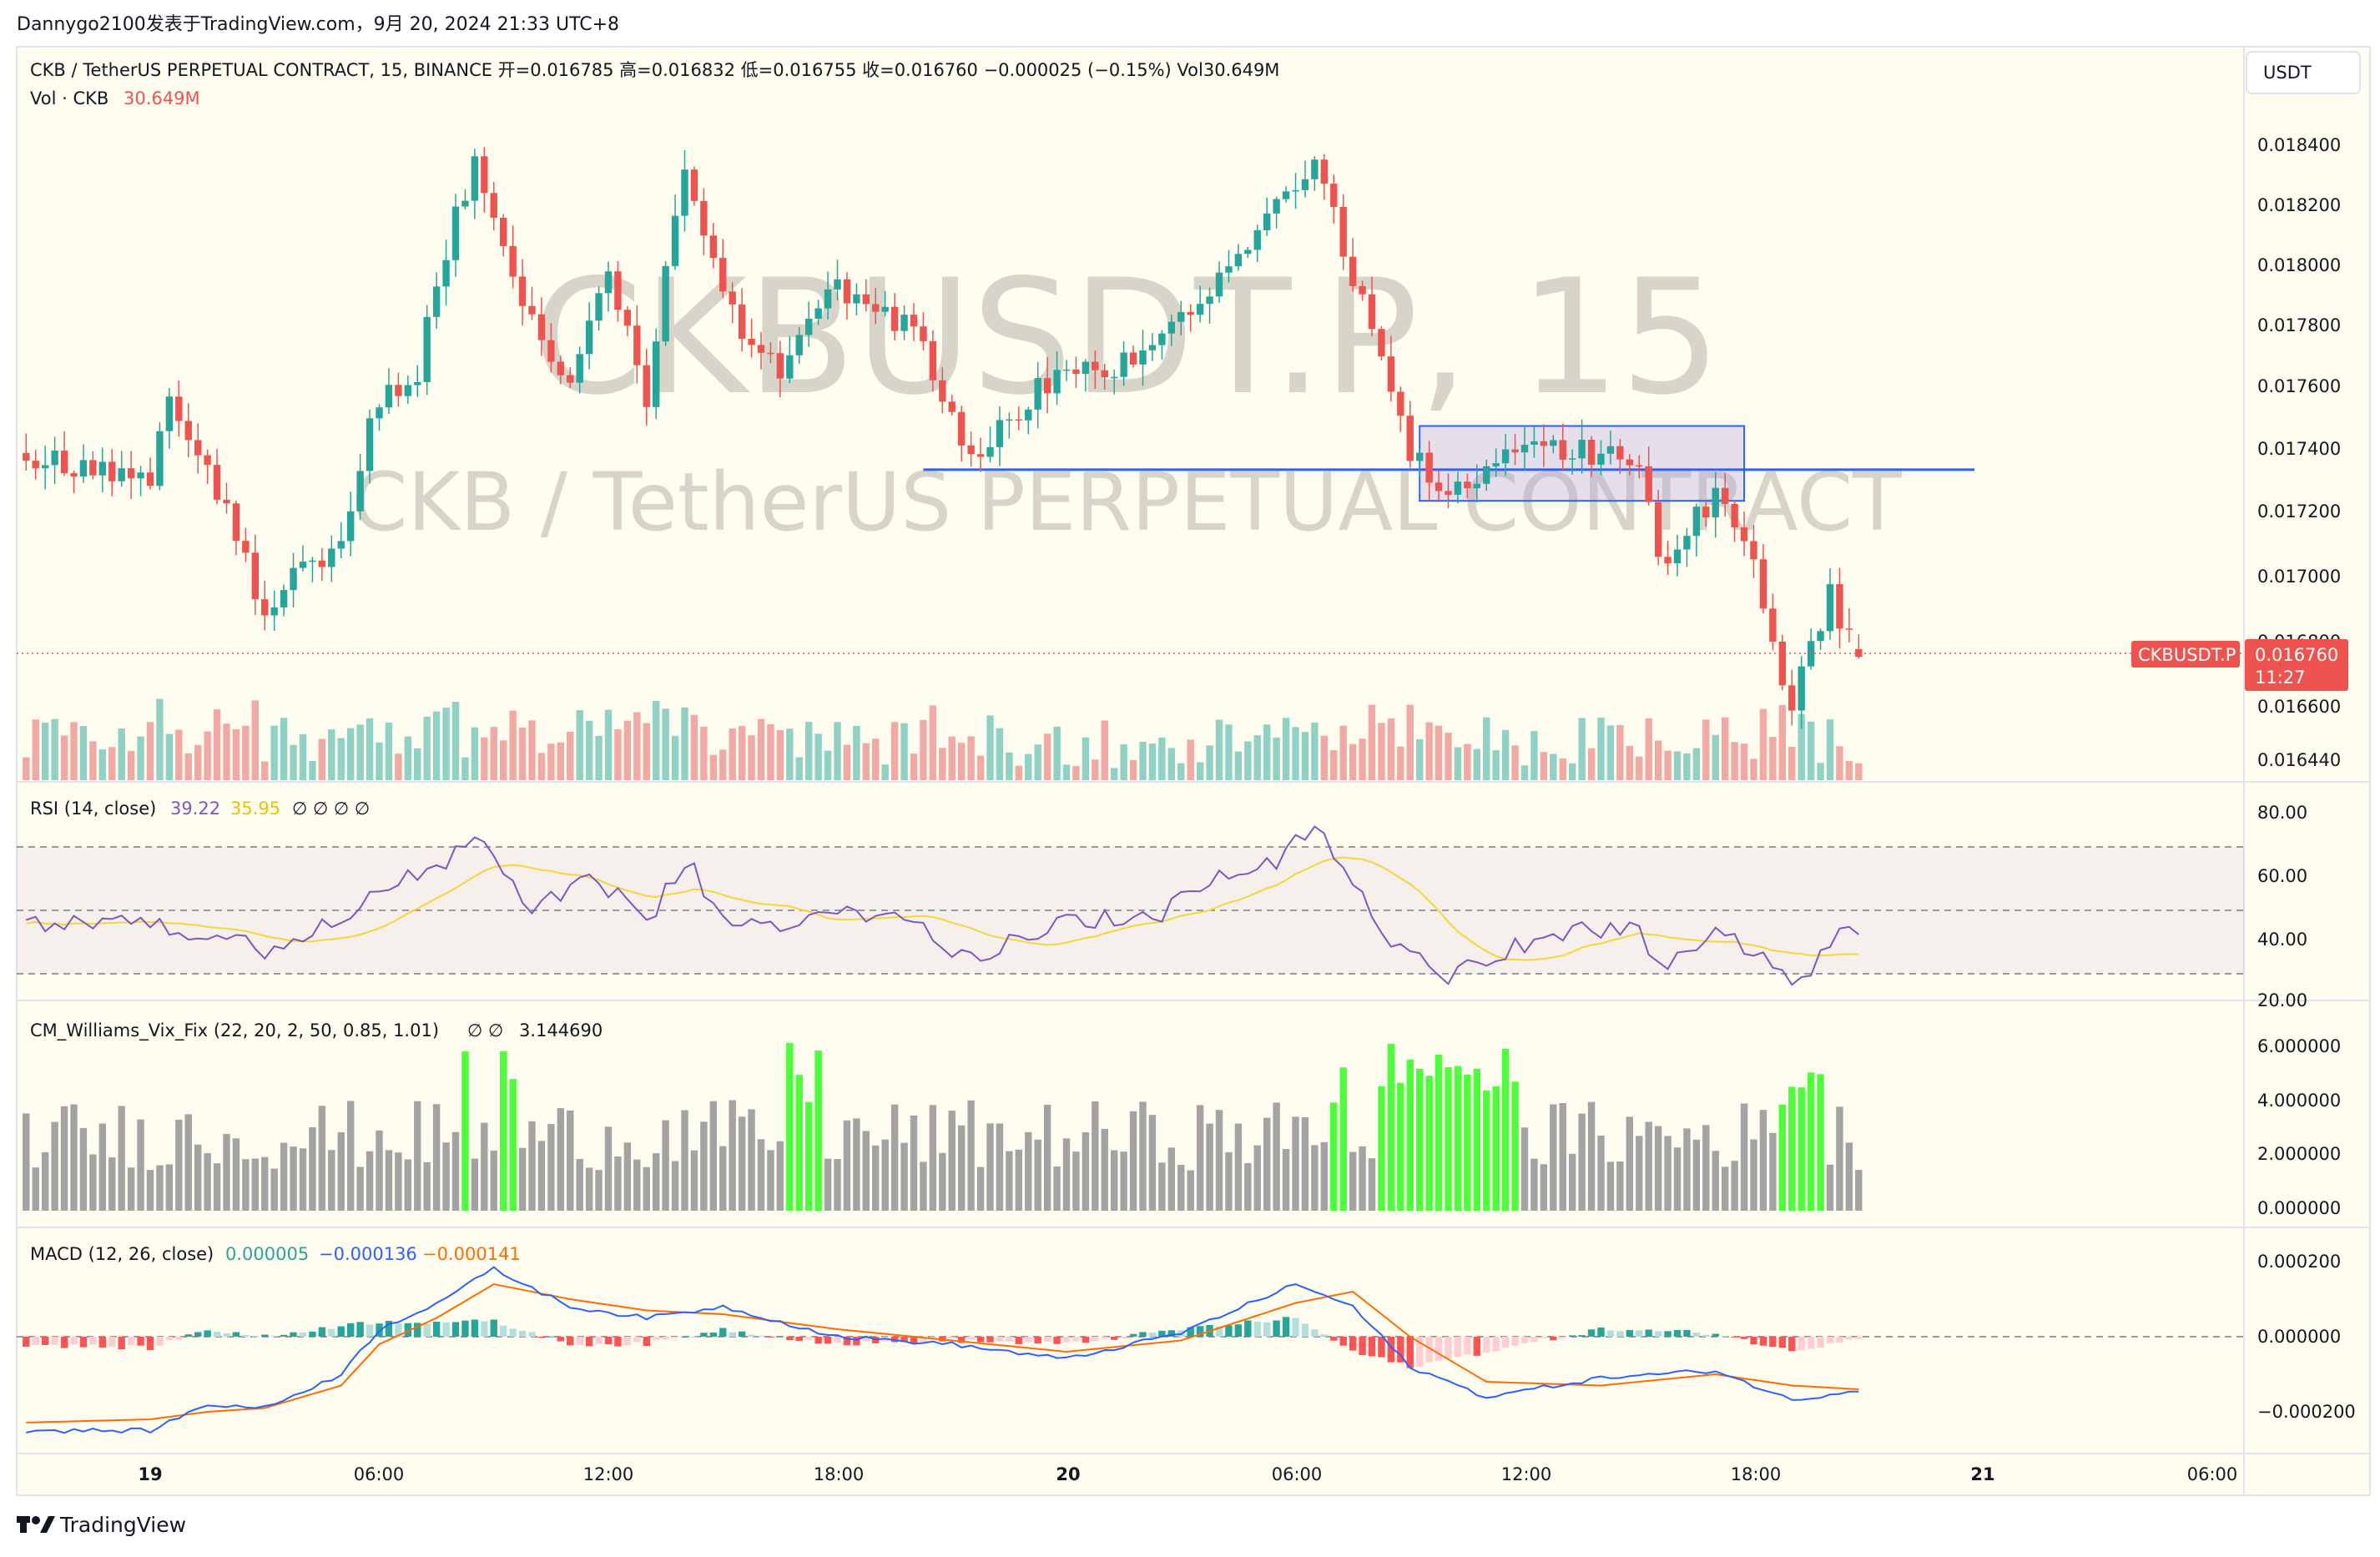  Describe the element at coordinates (2306, 1412) in the screenshot. I see `macd-tick: −0.000200` at that location.